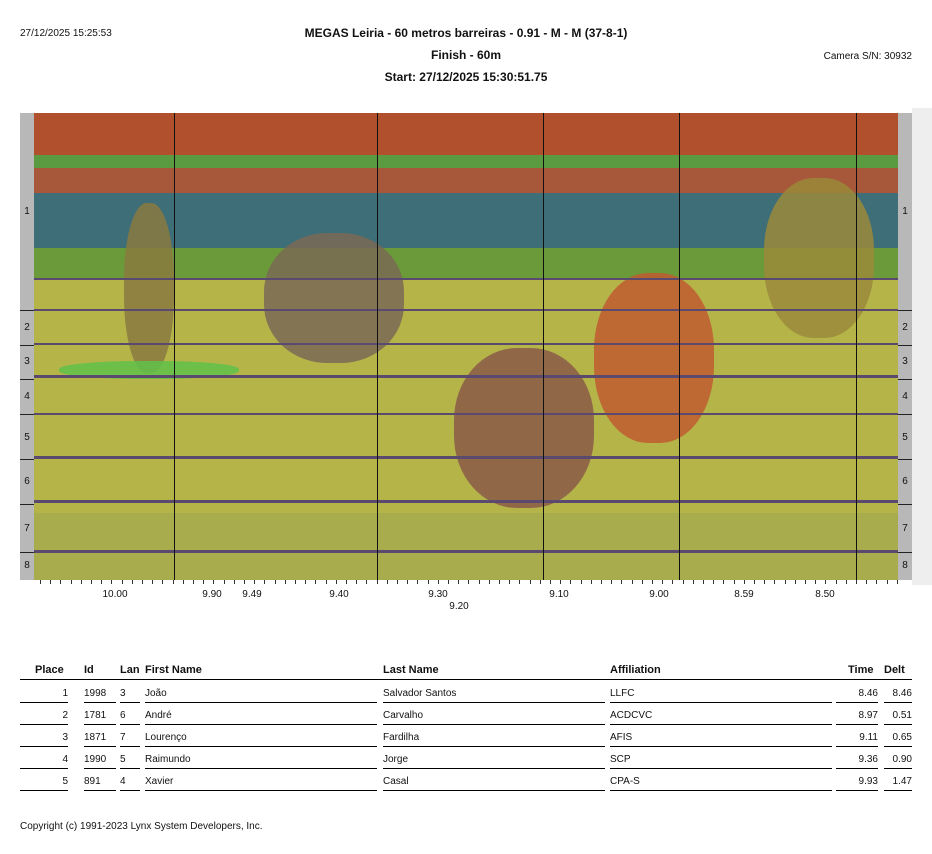 This screenshot has width=932, height=854. I want to click on table-cell-affiliation: ACDCVC, so click(721, 717).